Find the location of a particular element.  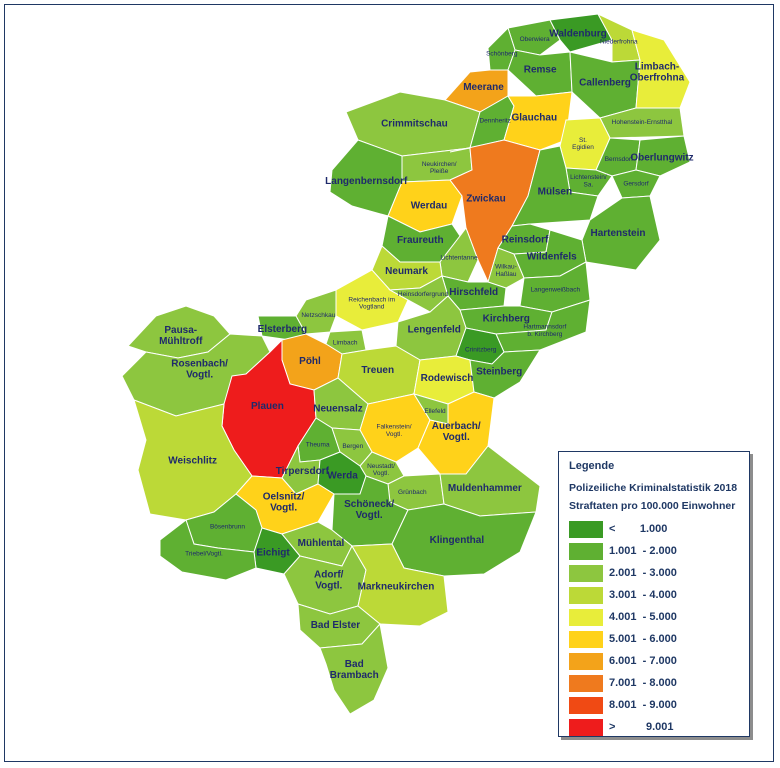

region-label: Pausa-Mühltroff is located at coordinates (181, 336).